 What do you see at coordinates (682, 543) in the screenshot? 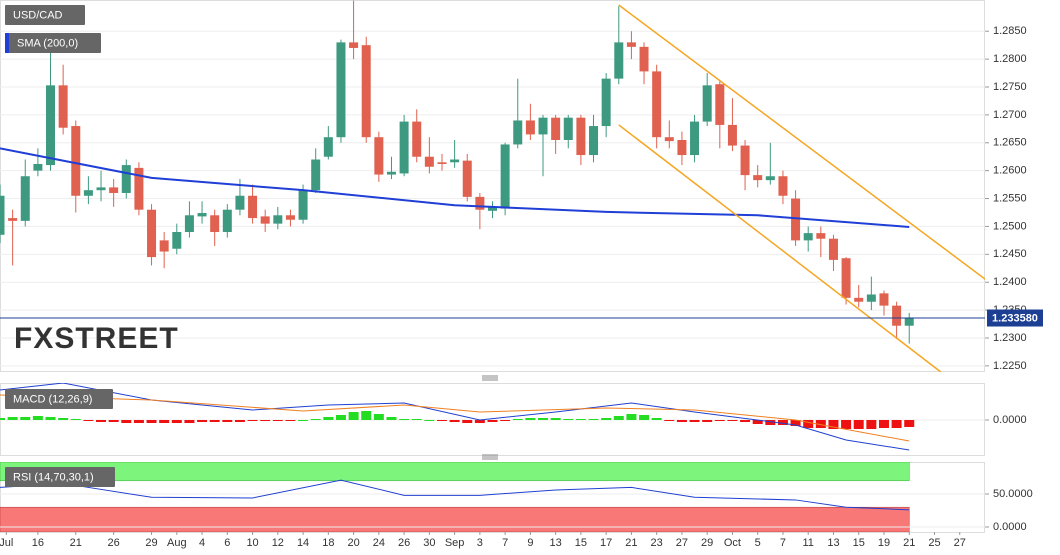
I see `x-tick-label: 27` at bounding box center [682, 543].